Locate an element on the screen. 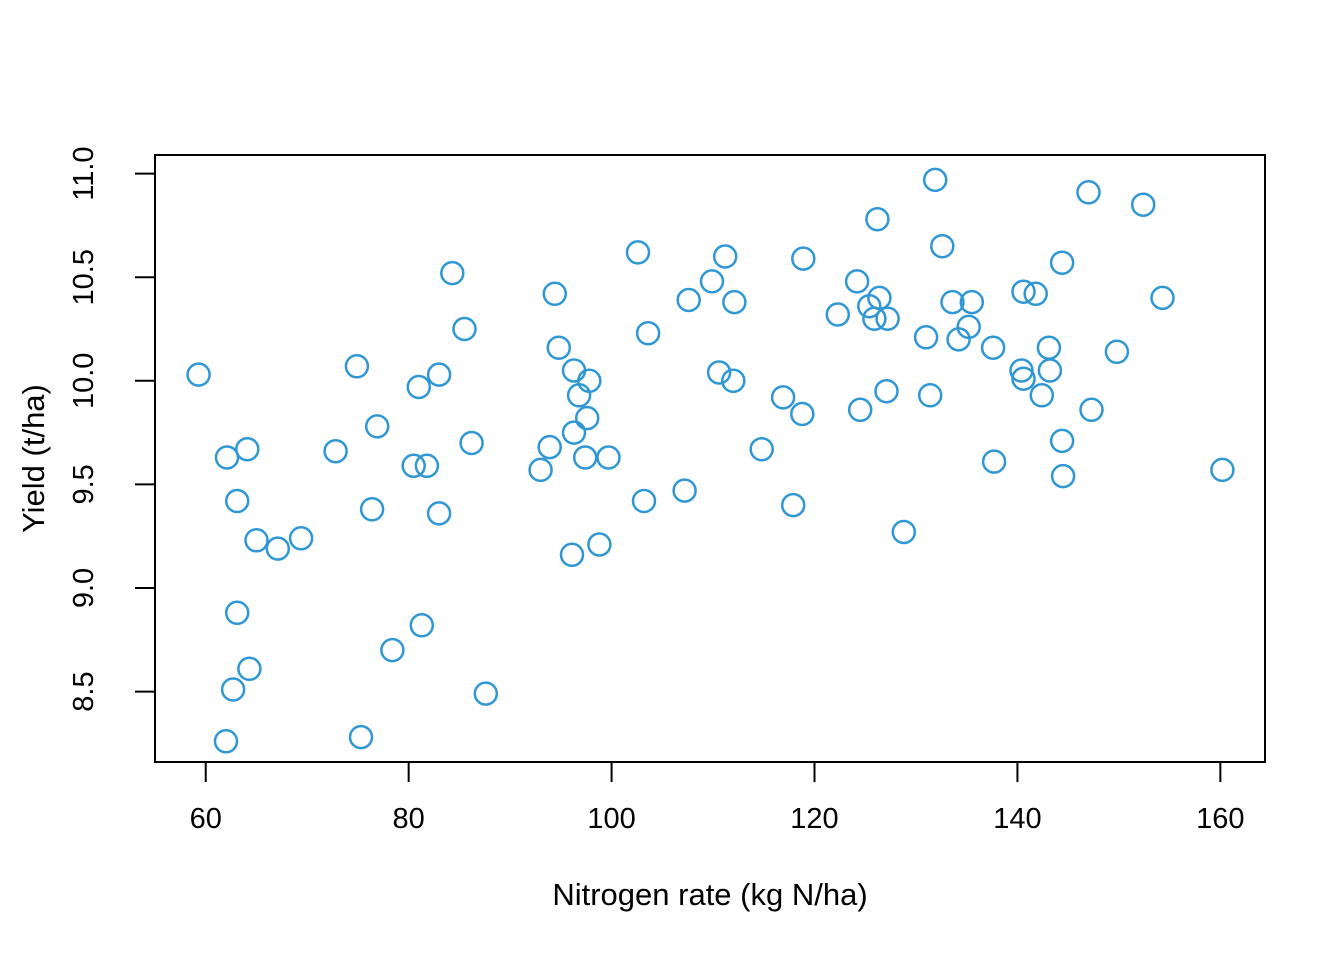 The height and width of the screenshot is (960, 1344). x-tick-label: 80 is located at coordinates (409, 819).